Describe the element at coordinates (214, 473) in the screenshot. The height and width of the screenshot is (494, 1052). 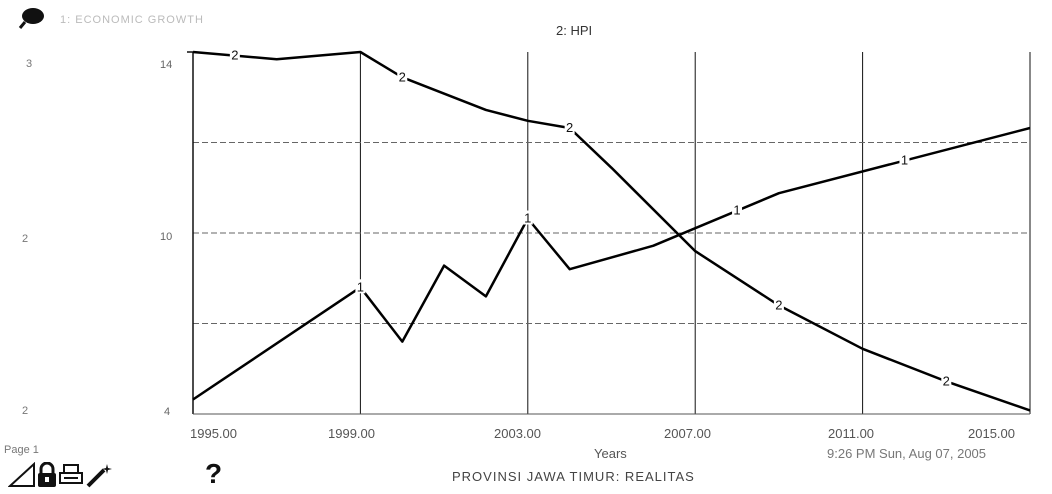
I see `help-button: ?` at that location.